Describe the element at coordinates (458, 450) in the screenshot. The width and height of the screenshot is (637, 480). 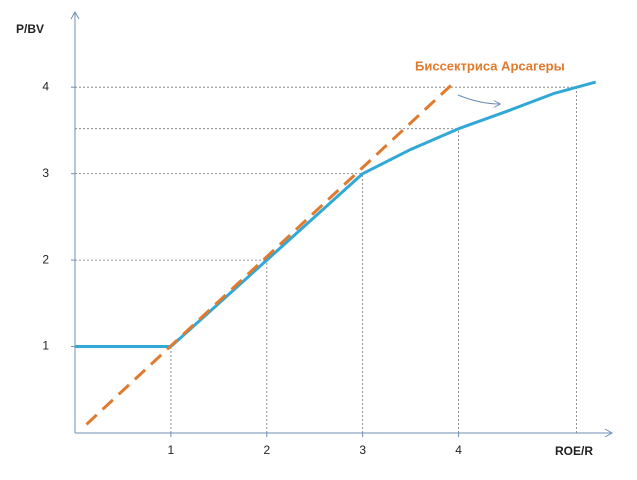
I see `x-tick-label: 4` at that location.